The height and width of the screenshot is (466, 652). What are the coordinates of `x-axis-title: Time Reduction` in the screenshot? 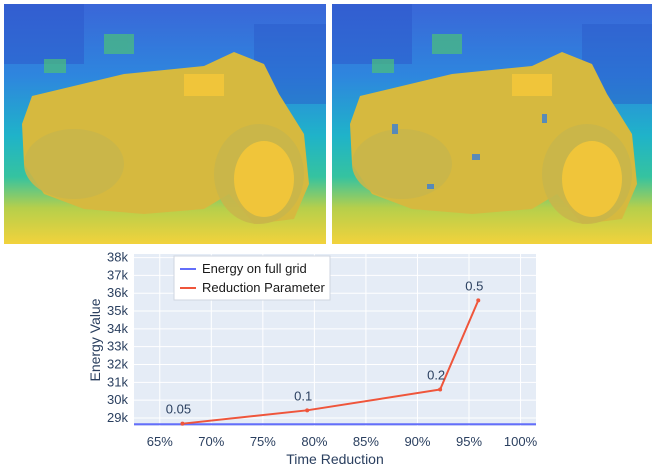 It's located at (335, 458).